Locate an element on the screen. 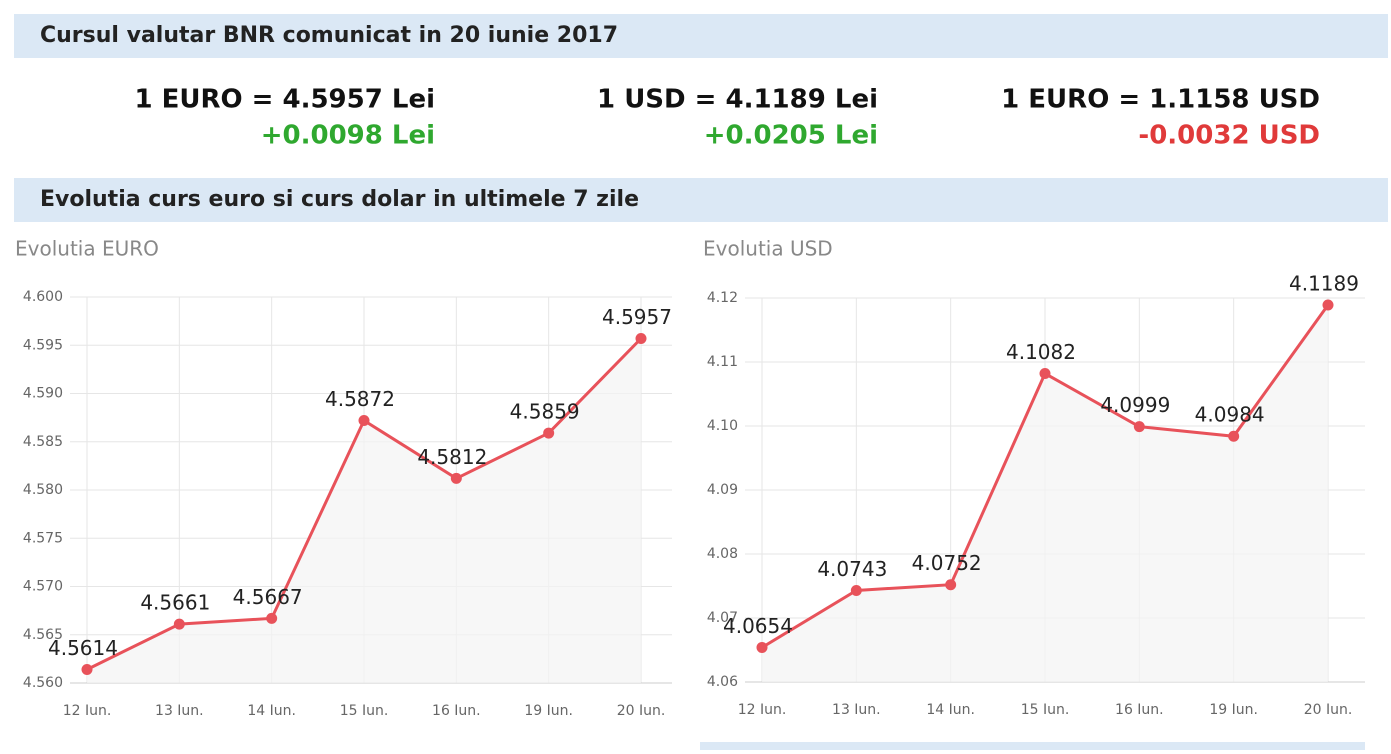 This screenshot has height=754, width=1391. data-label: 4.1082 is located at coordinates (1041, 352).